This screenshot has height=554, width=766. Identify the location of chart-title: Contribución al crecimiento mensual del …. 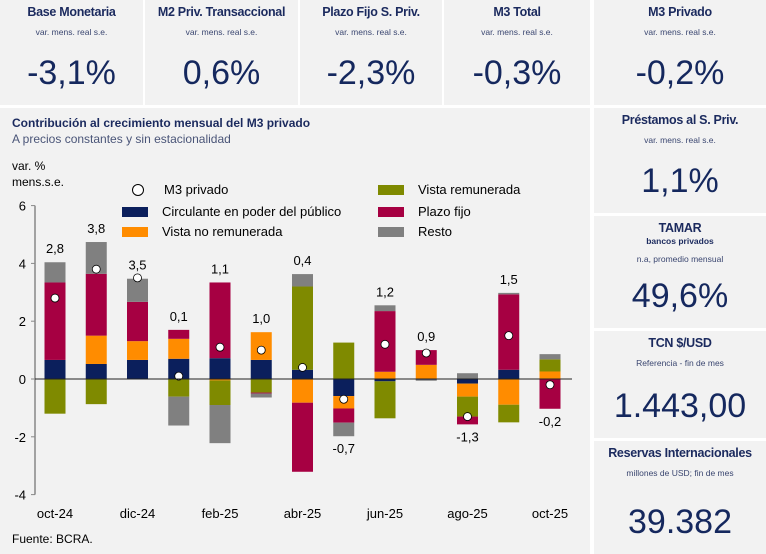
(161, 123).